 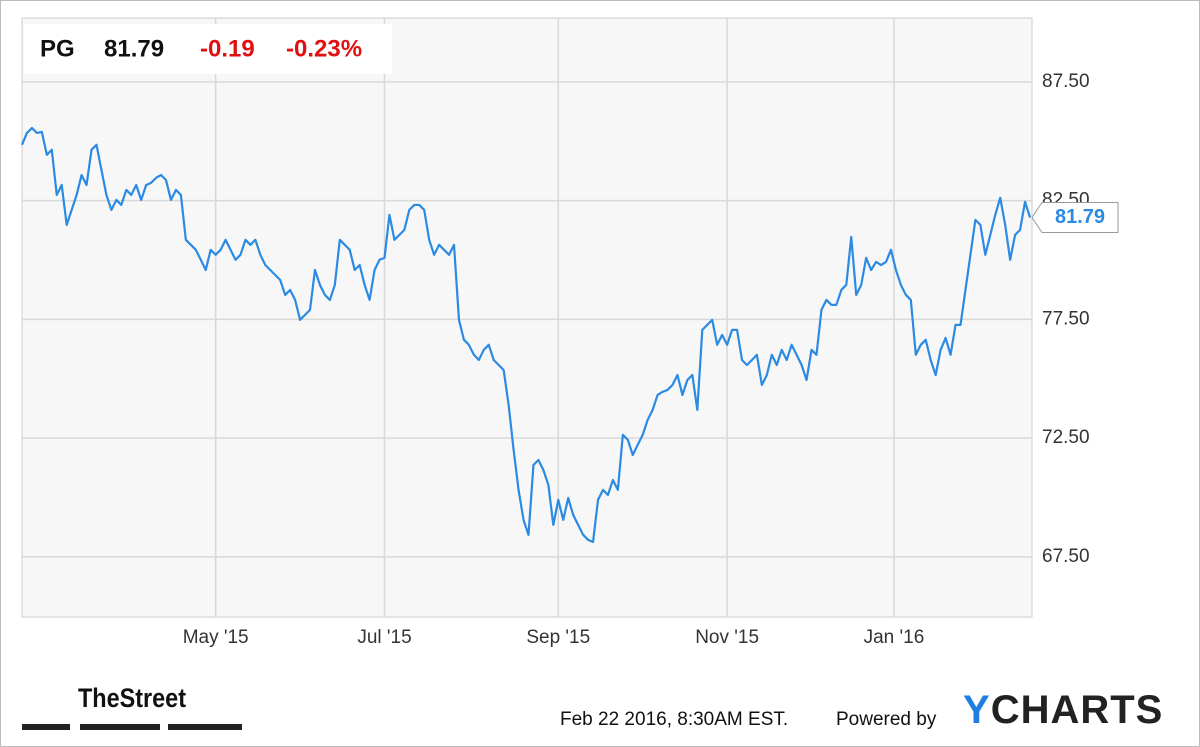 What do you see at coordinates (727, 637) in the screenshot?
I see `x-tick-label: Nov '15` at bounding box center [727, 637].